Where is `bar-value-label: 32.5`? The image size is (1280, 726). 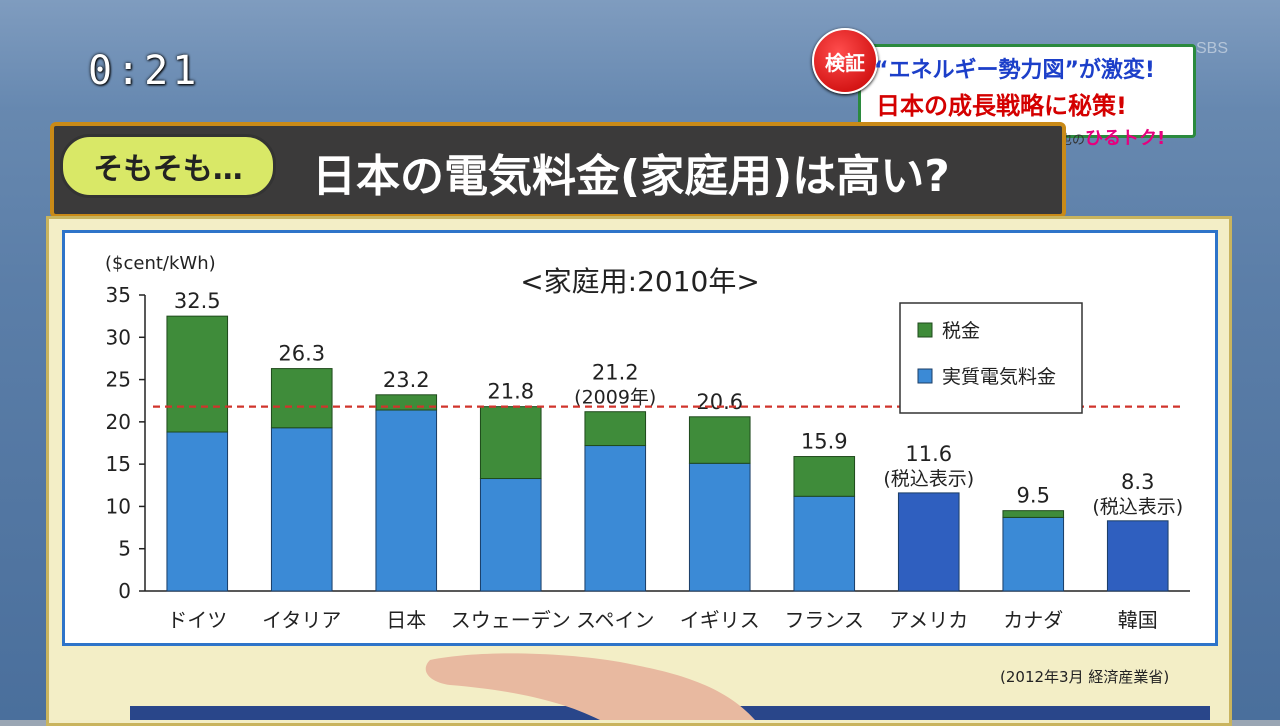
bar-value-label: 32.5 is located at coordinates (197, 301).